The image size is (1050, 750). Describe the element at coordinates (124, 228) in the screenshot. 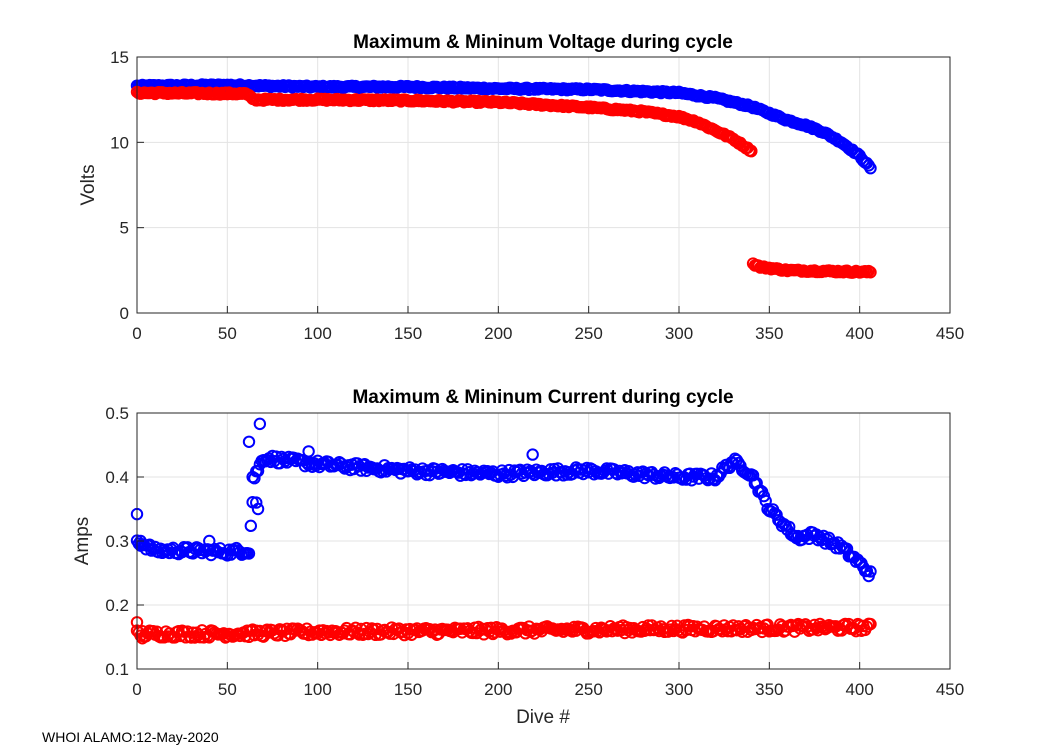

I see `y-tick-label: 5` at that location.